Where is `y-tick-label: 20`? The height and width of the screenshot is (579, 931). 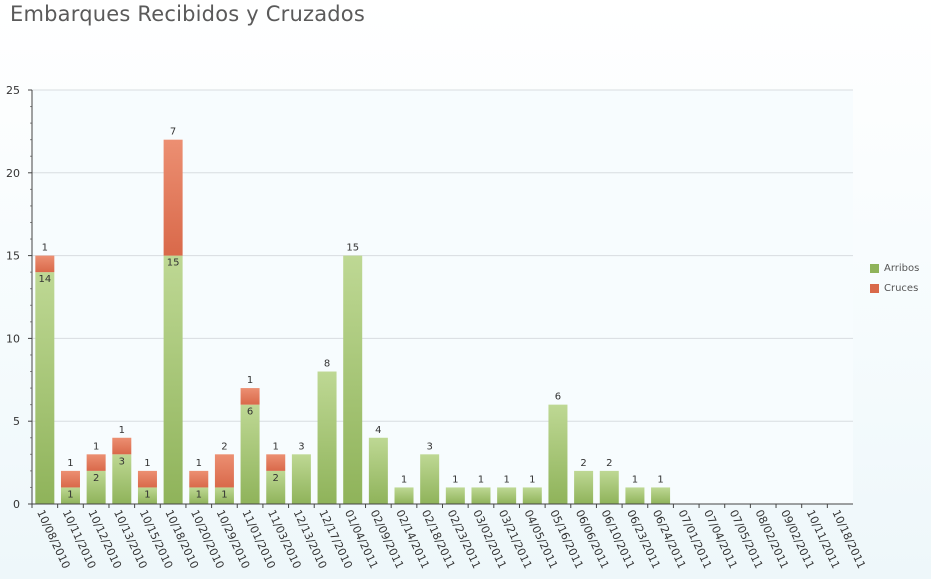 y-tick-label: 20 is located at coordinates (13, 173).